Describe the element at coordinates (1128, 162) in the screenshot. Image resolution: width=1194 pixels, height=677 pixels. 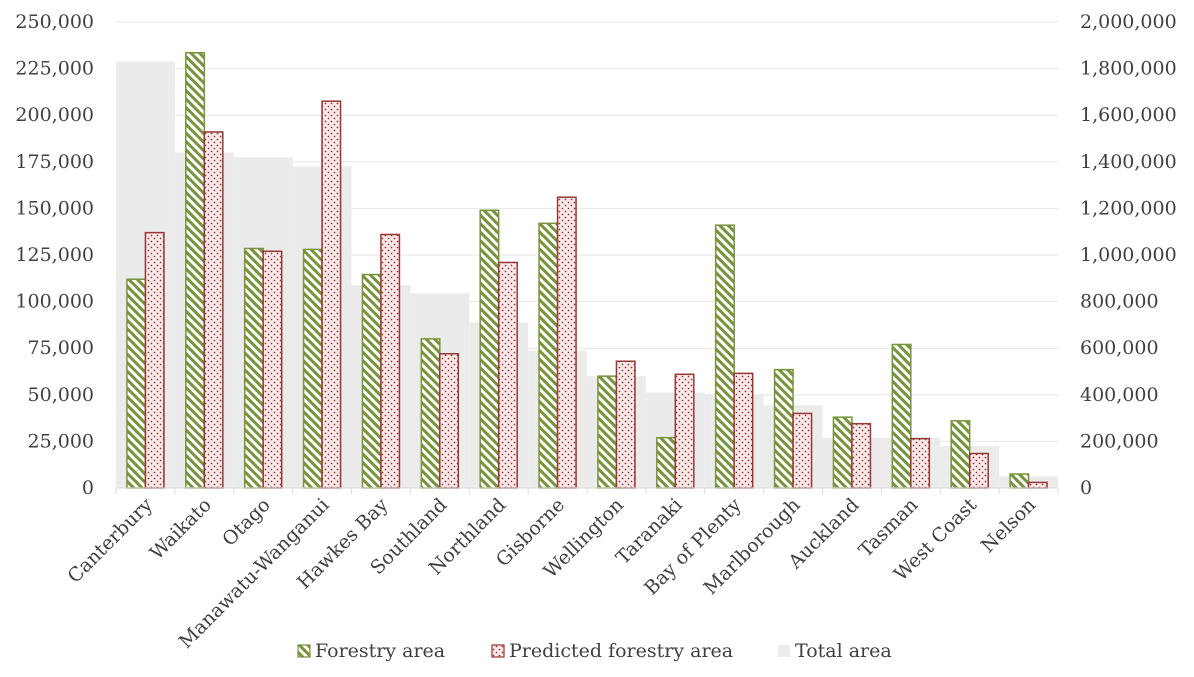
I see `right-tick-label: 1,400,000` at that location.